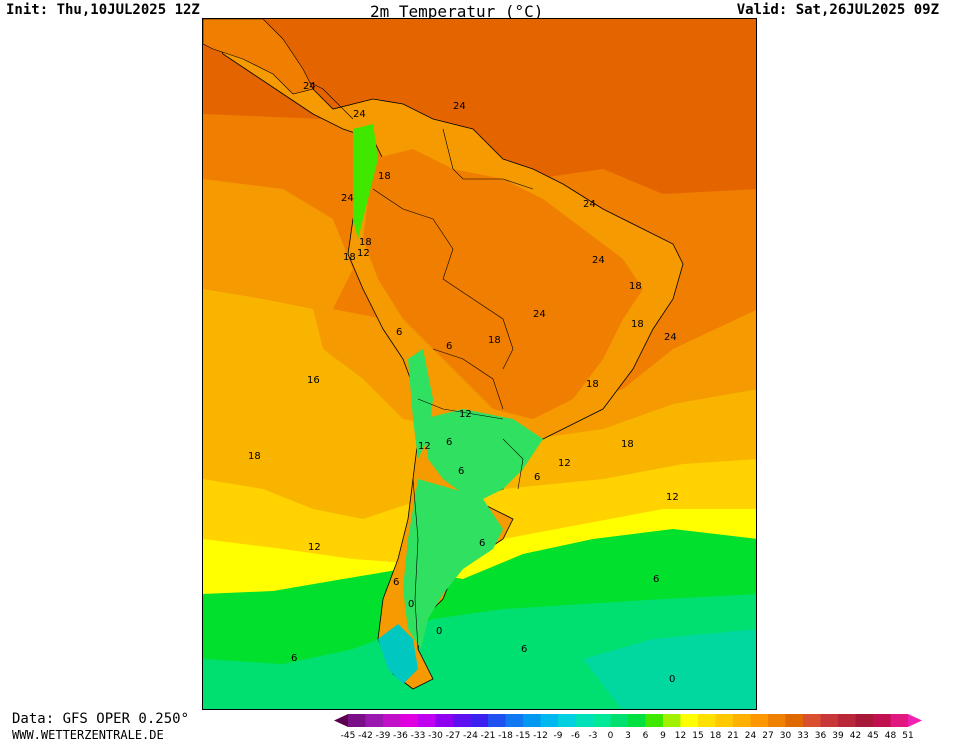 The image size is (959, 745). What do you see at coordinates (697, 736) in the screenshot?
I see `legend-tick-label: 15` at bounding box center [697, 736].